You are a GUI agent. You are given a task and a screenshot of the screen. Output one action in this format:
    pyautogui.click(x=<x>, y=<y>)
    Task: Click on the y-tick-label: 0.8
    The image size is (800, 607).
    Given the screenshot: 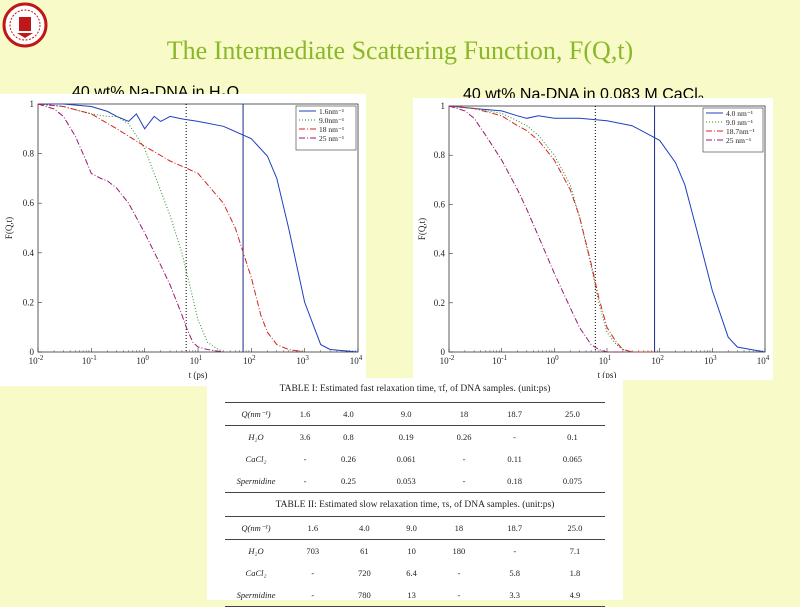 What is the action you would take?
    pyautogui.click(x=440, y=155)
    